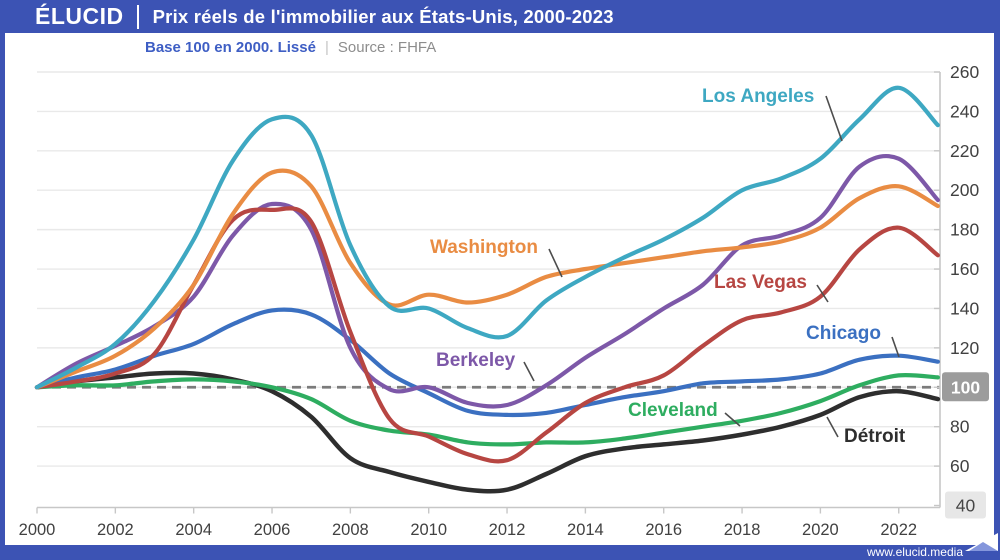 Image resolution: width=1000 pixels, height=560 pixels. I want to click on y-tick-label-120: 120, so click(964, 348).